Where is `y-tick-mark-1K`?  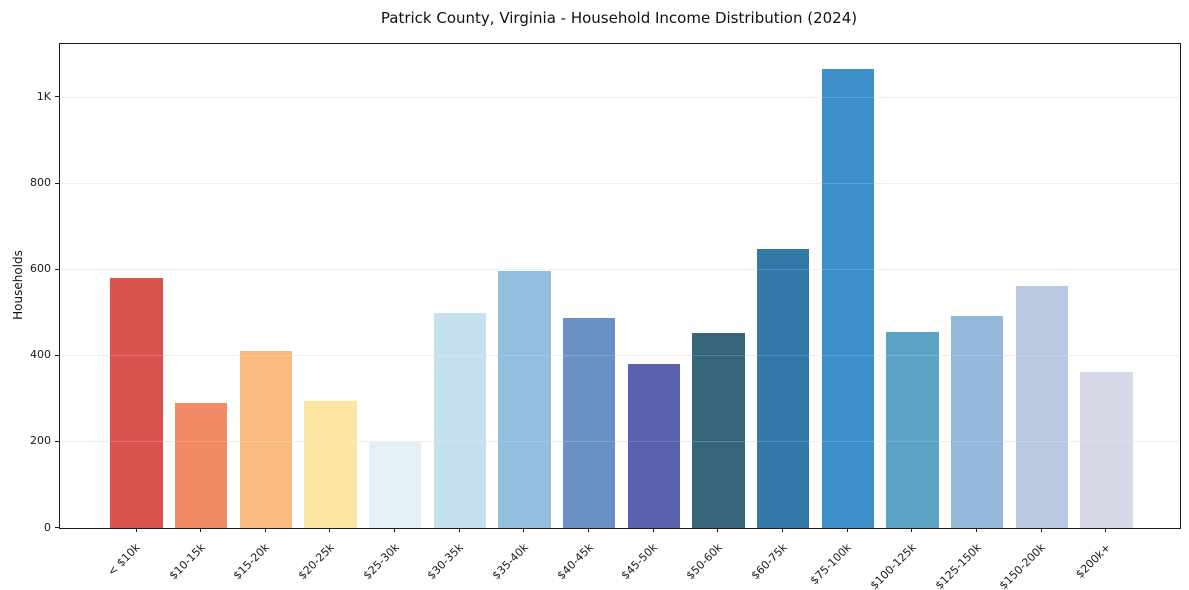
y-tick-mark-1K is located at coordinates (57, 97).